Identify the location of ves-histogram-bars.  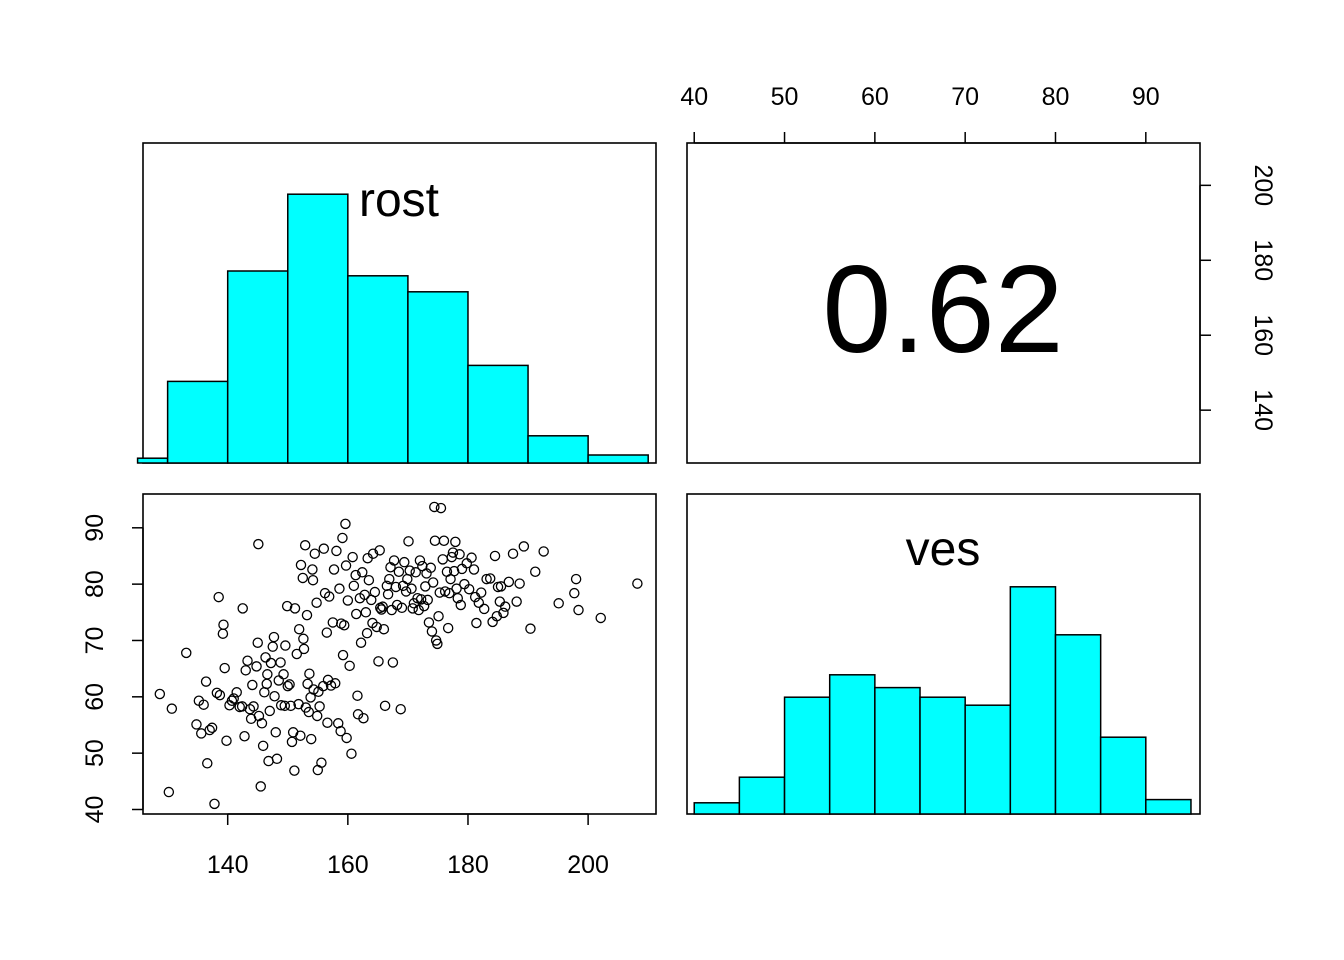
(942, 700).